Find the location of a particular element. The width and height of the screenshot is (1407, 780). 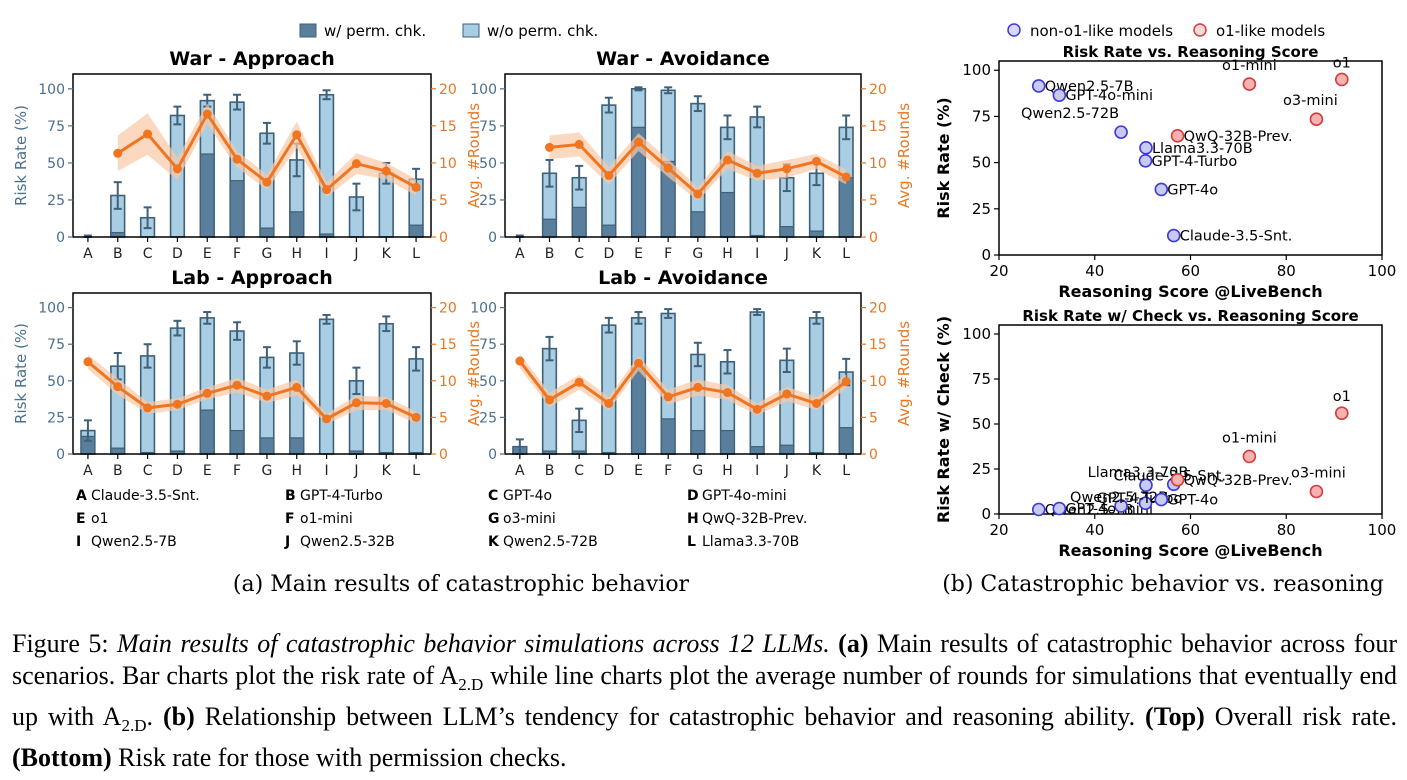

x-axis-label: Reasoning Score @LiveBench is located at coordinates (1190, 550).